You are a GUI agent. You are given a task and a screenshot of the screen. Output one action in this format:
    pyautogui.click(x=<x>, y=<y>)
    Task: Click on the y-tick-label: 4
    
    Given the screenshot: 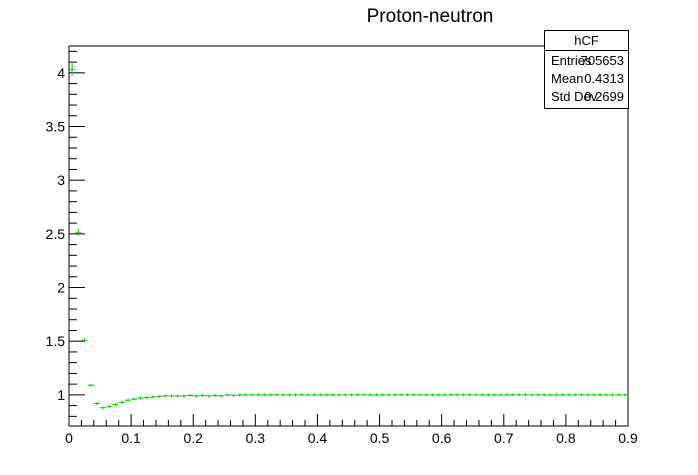 What is the action you would take?
    pyautogui.click(x=61, y=73)
    